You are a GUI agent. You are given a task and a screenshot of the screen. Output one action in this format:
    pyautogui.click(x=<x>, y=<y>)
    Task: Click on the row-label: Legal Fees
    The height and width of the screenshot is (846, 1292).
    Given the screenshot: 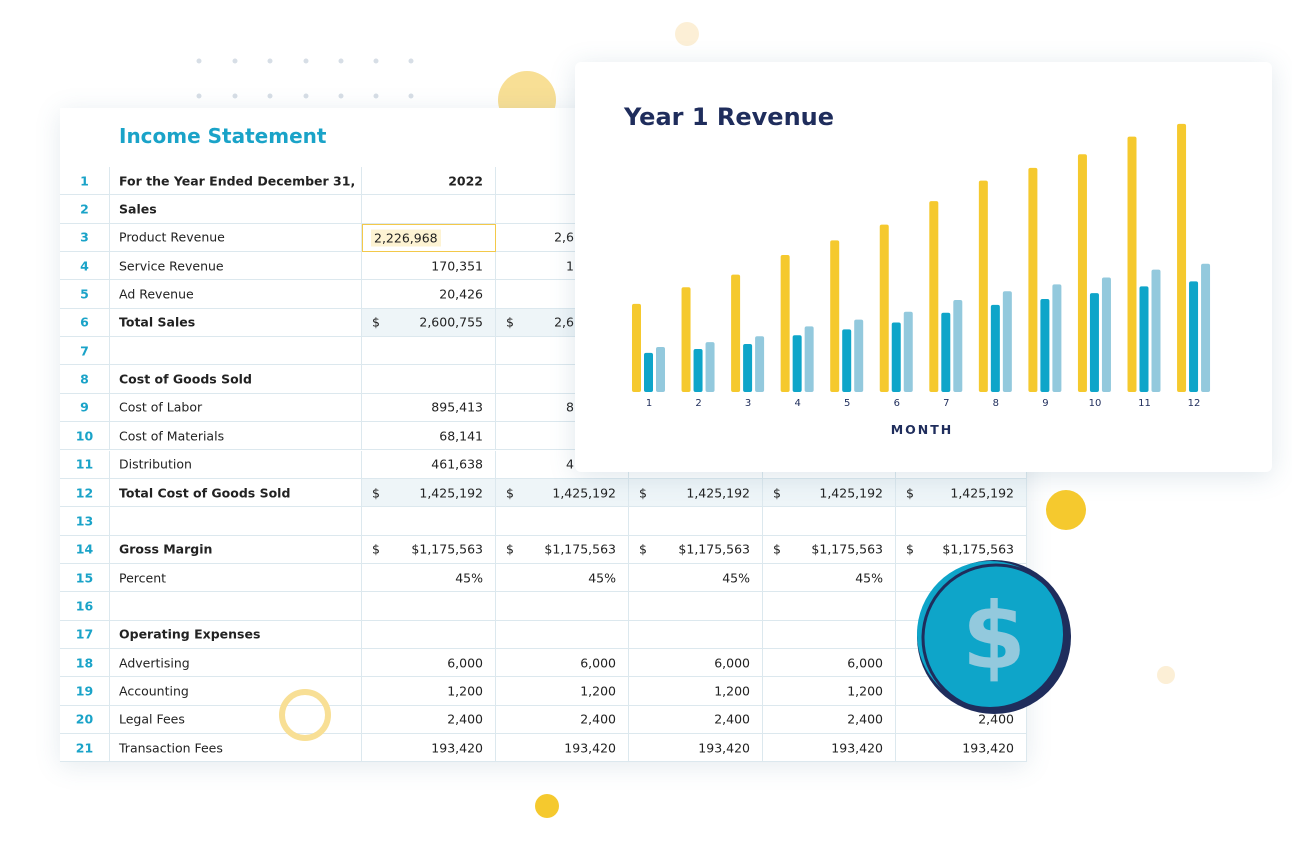 What is the action you would take?
    pyautogui.click(x=152, y=719)
    